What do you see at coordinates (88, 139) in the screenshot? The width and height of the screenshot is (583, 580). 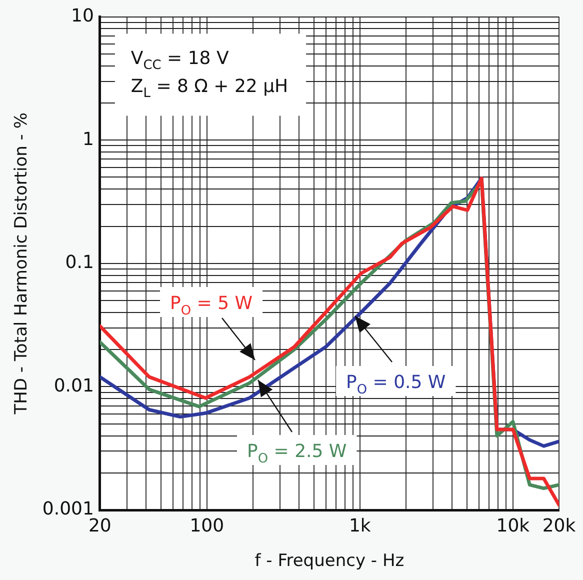 I see `y-tick-label: 1` at bounding box center [88, 139].